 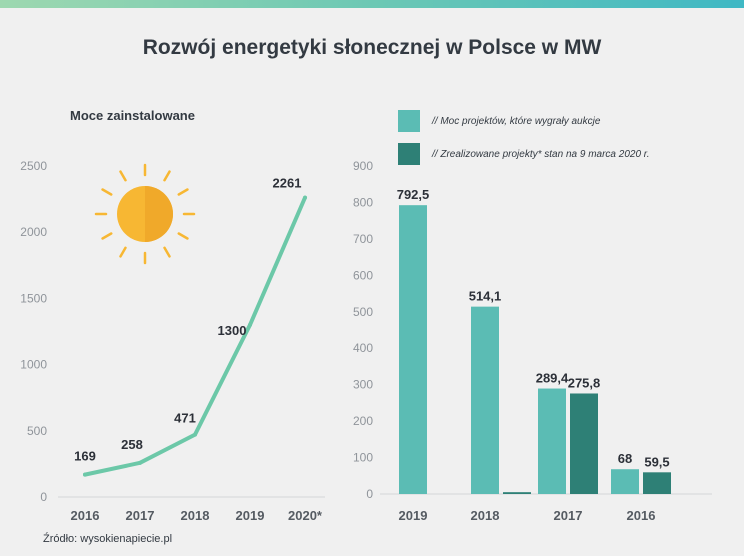 I want to click on y-tick-label: 100, so click(x=363, y=458).